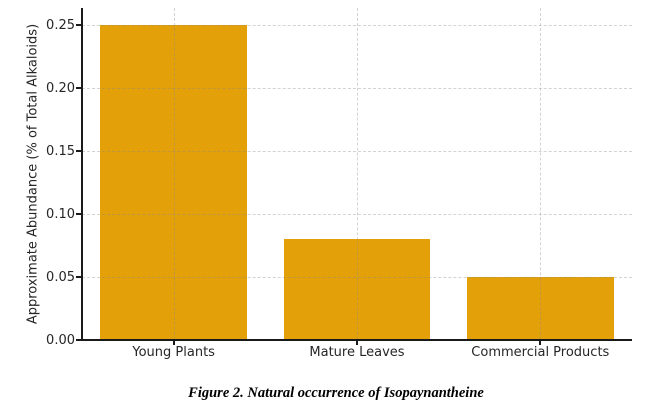  I want to click on x-axis-spine, so click(356, 340).